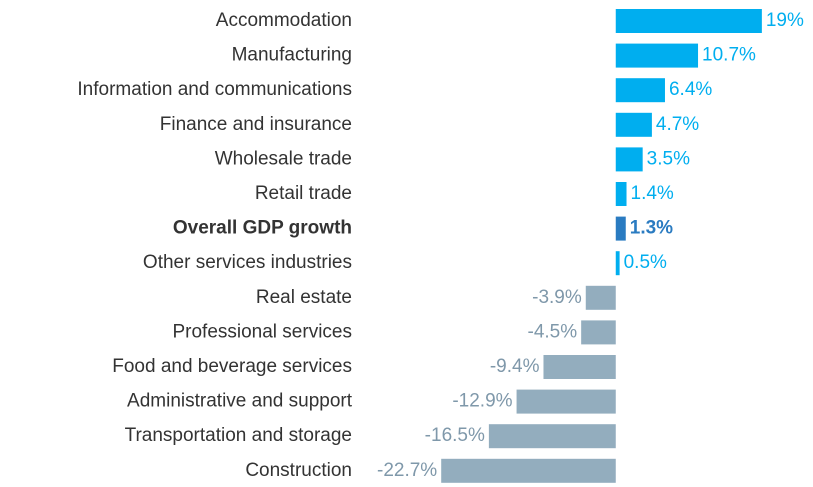 This screenshot has width=813, height=487. Describe the element at coordinates (262, 331) in the screenshot. I see `category-label: Professional services` at that location.